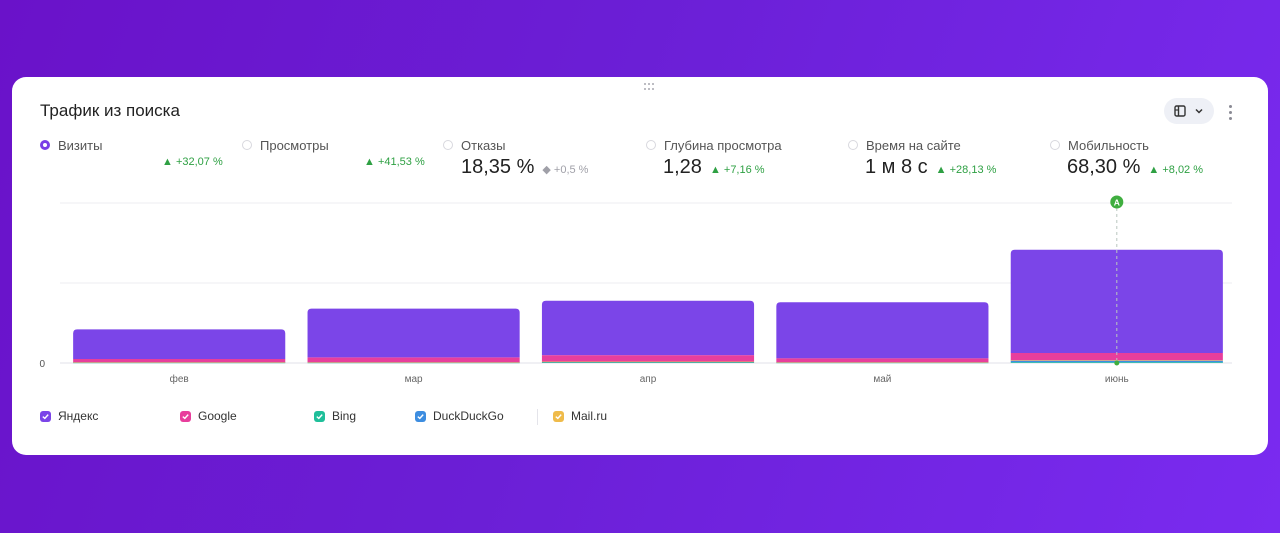 The height and width of the screenshot is (533, 1280). Describe the element at coordinates (131, 161) in the screenshot. I see `metric-visits: Визиты ▲ +32,07 %` at that location.